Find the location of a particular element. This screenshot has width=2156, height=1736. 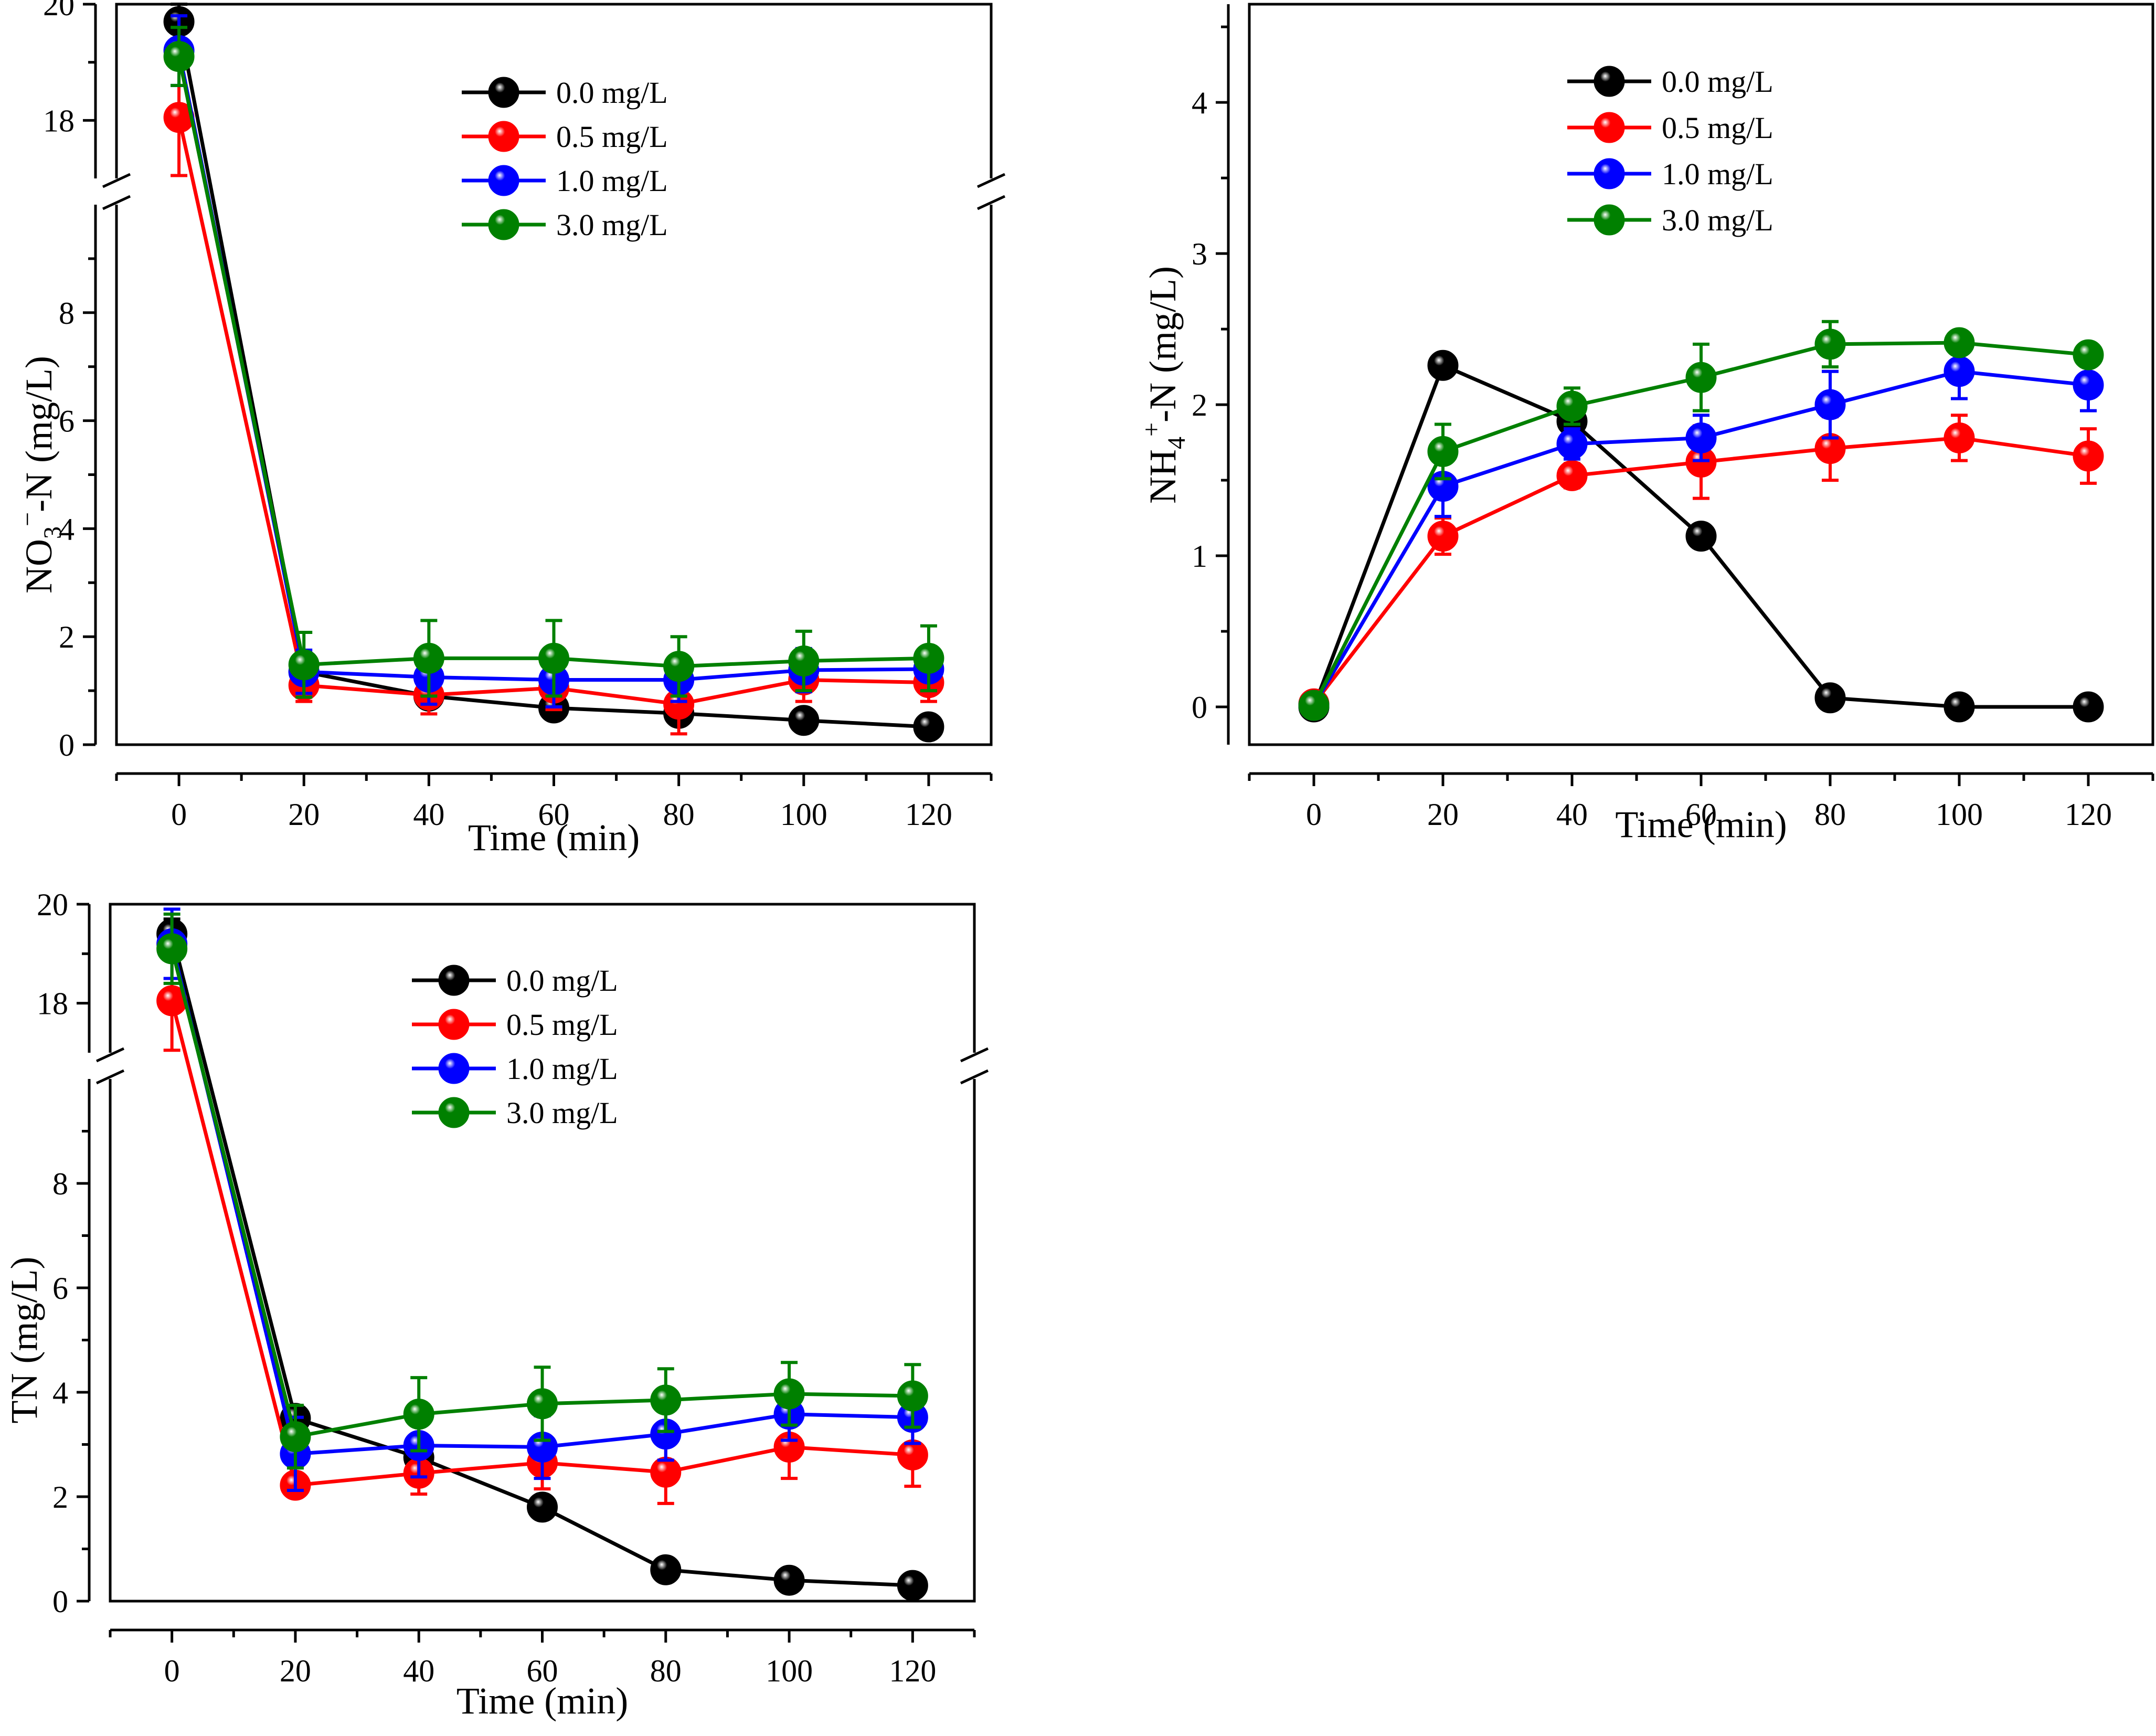

y-axis-label-sup: + is located at coordinates (1151, 429).